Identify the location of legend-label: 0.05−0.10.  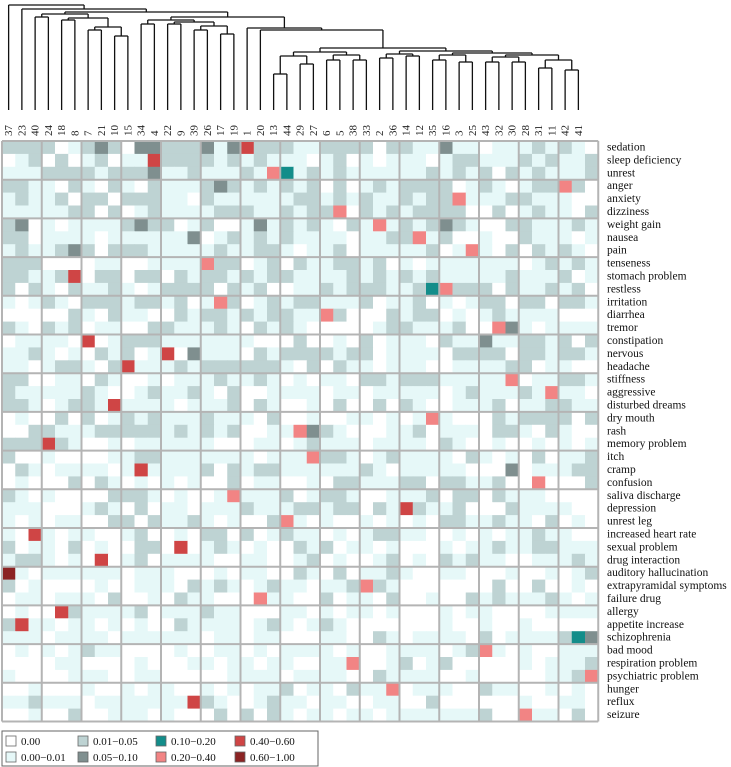
(115, 758).